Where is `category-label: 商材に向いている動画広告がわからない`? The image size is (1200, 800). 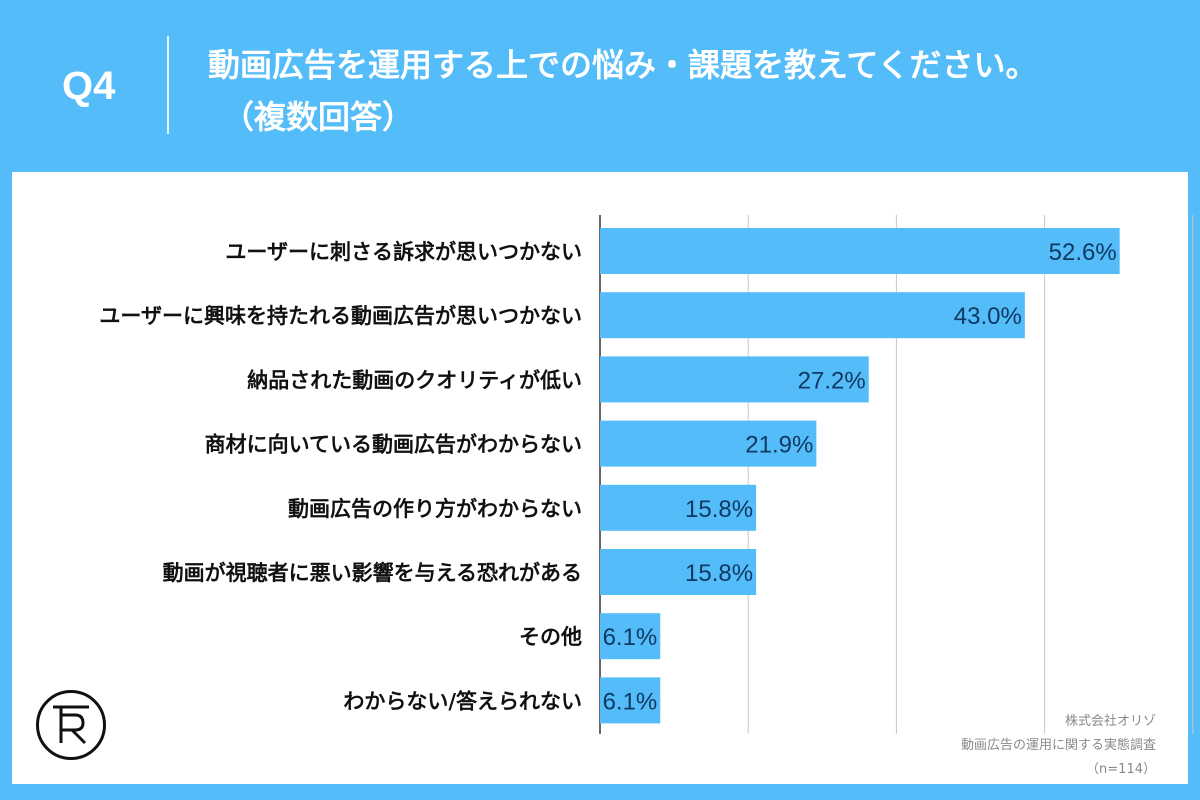 category-label: 商材に向いている動画広告がわからない is located at coordinates (393, 445).